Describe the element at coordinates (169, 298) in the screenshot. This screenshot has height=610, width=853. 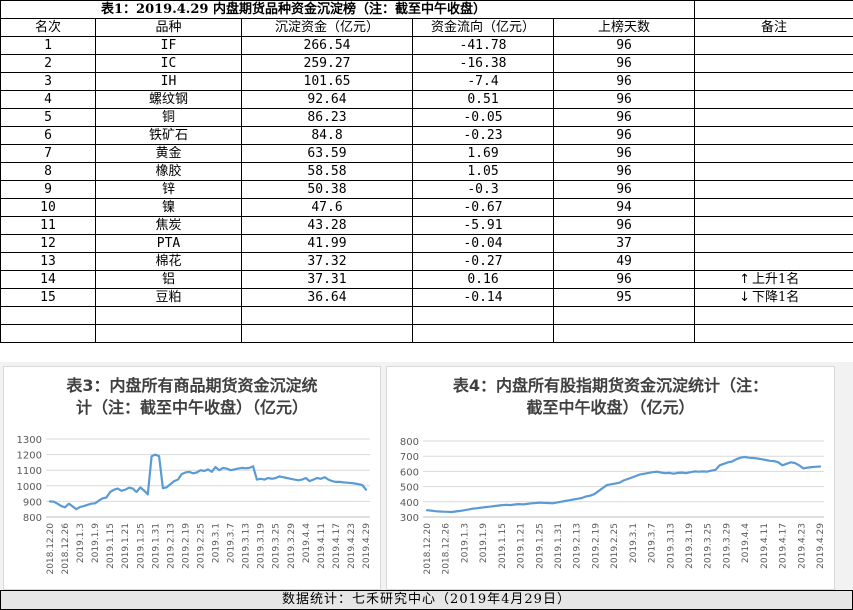
I see `cell-name: 豆粕` at that location.